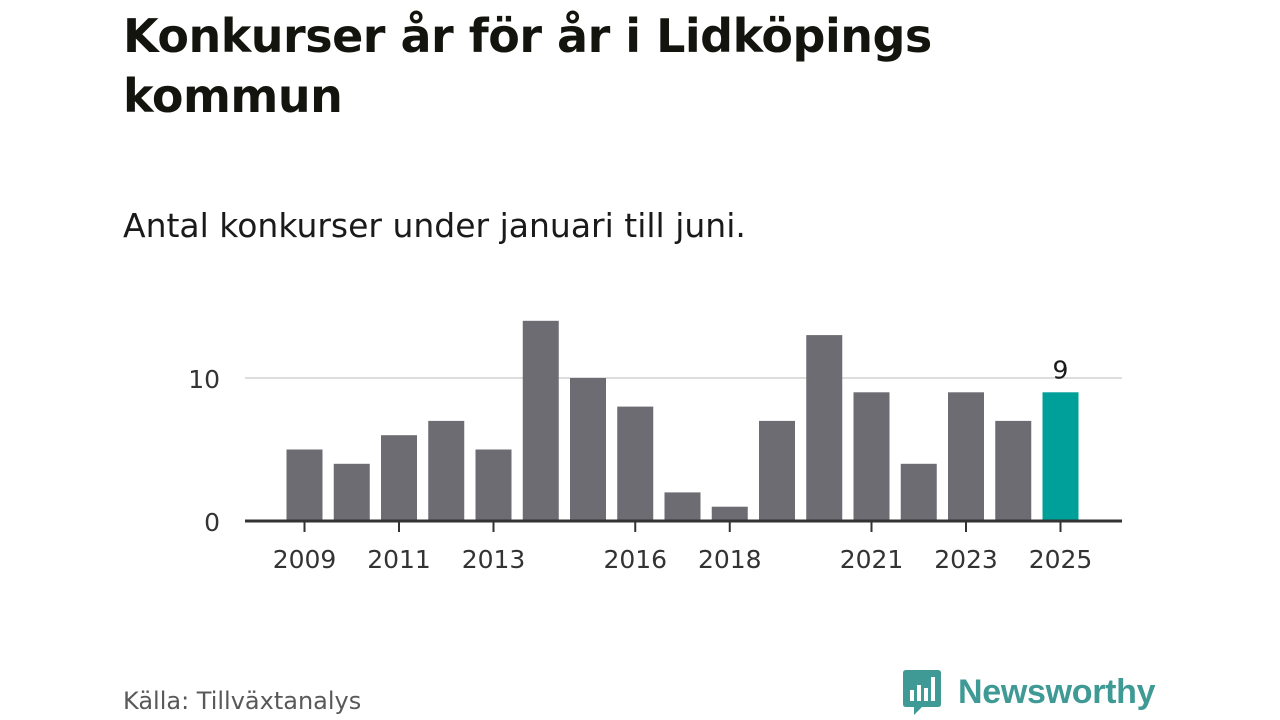 The width and height of the screenshot is (1280, 720). I want to click on brand-logo: Newsworthy, so click(1029, 692).